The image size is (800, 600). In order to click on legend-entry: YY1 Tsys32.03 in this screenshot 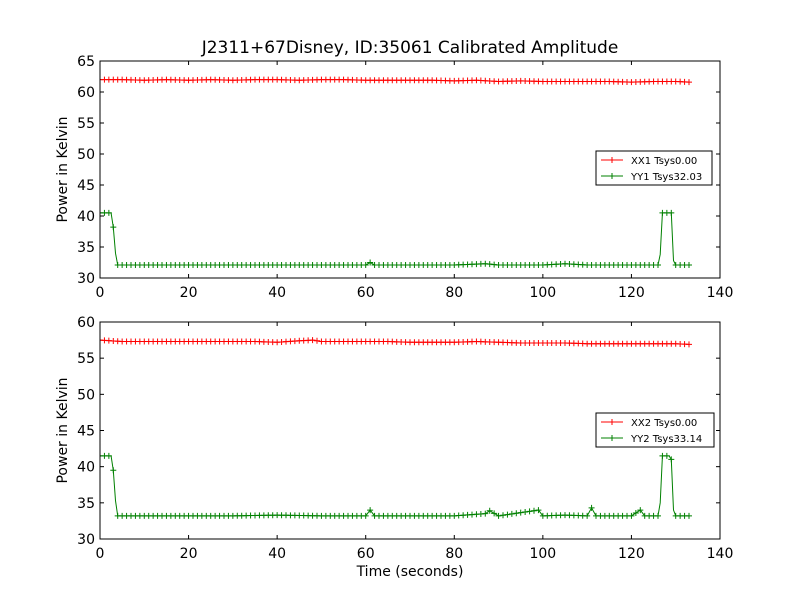, I will do `click(651, 177)`.